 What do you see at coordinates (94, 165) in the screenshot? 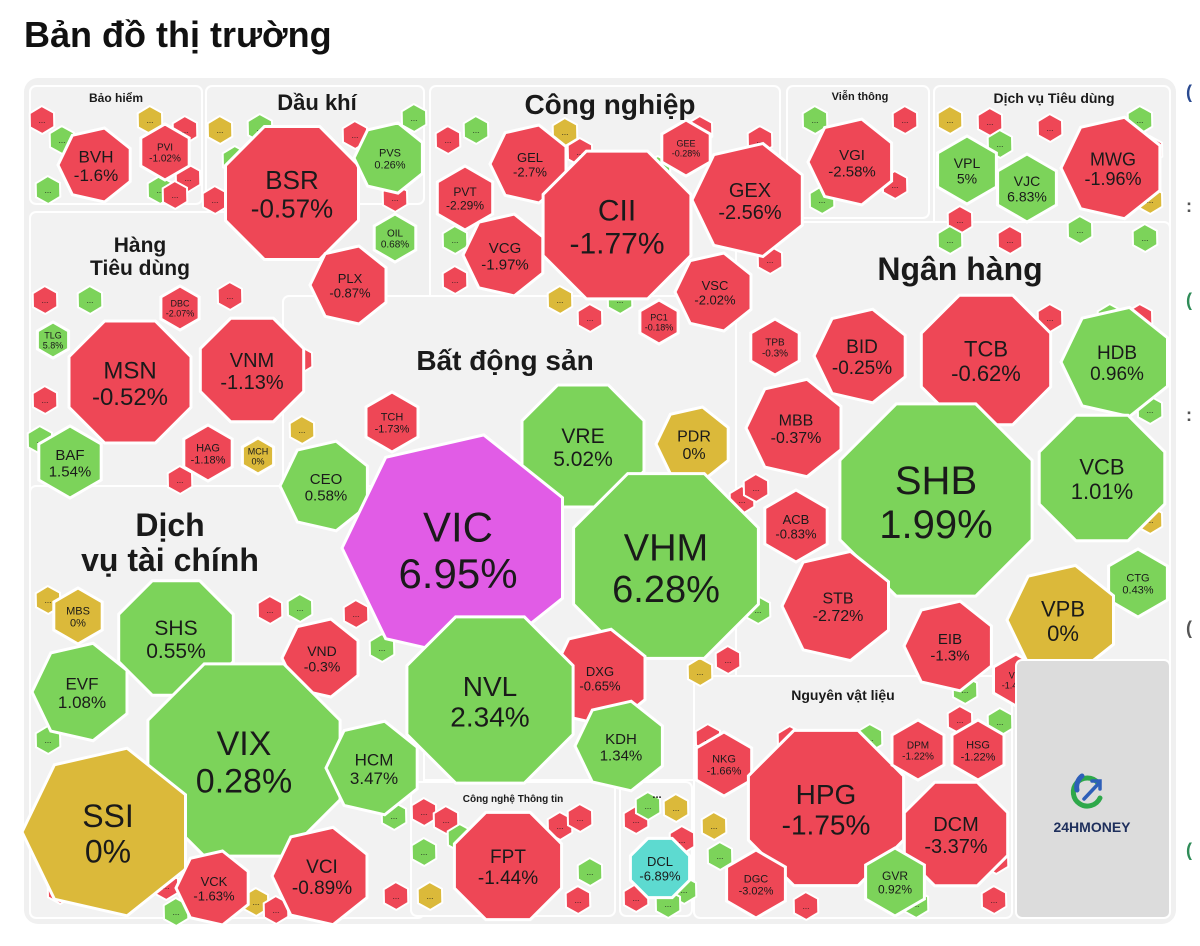
I see `stock-cell-bvh: BVH-1.6%` at bounding box center [94, 165].